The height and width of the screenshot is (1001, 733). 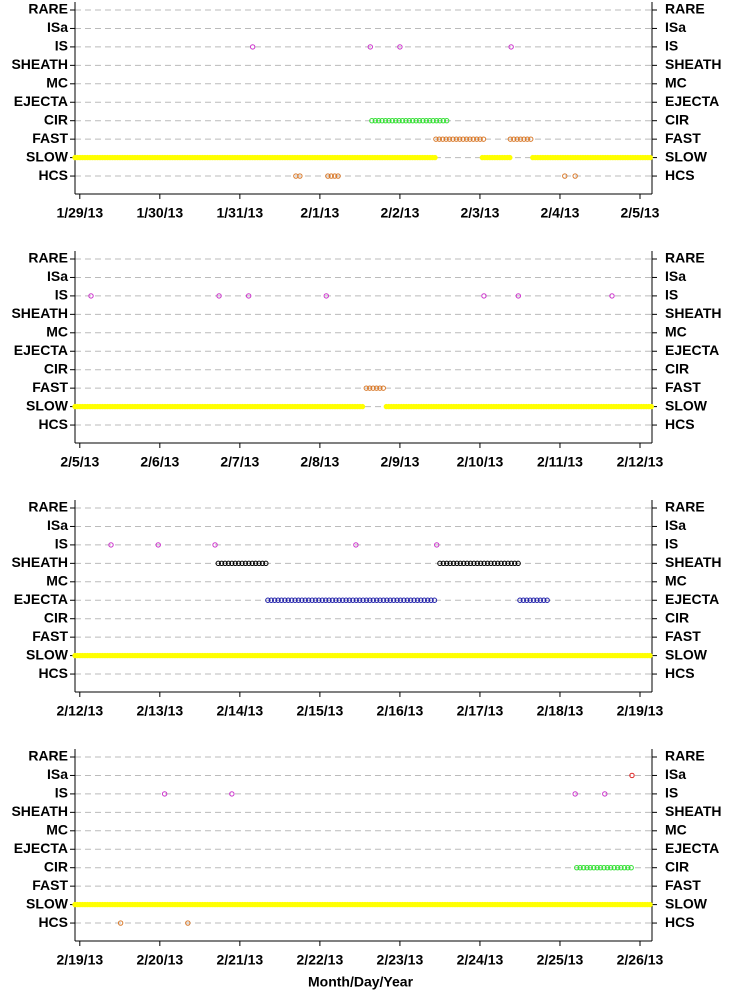 What do you see at coordinates (640, 462) in the screenshot?
I see `x-tick-label: 2/12/13` at bounding box center [640, 462].